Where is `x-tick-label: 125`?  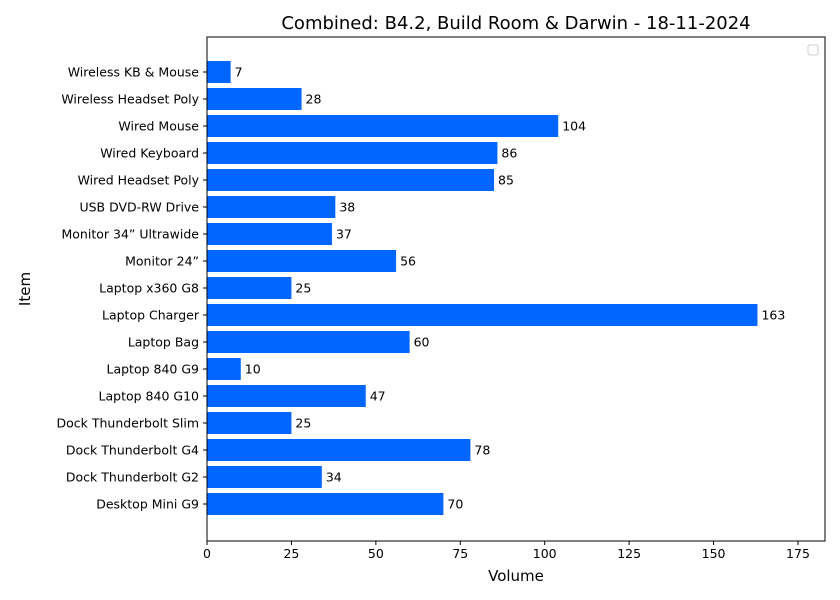 x-tick-label: 125 is located at coordinates (629, 553).